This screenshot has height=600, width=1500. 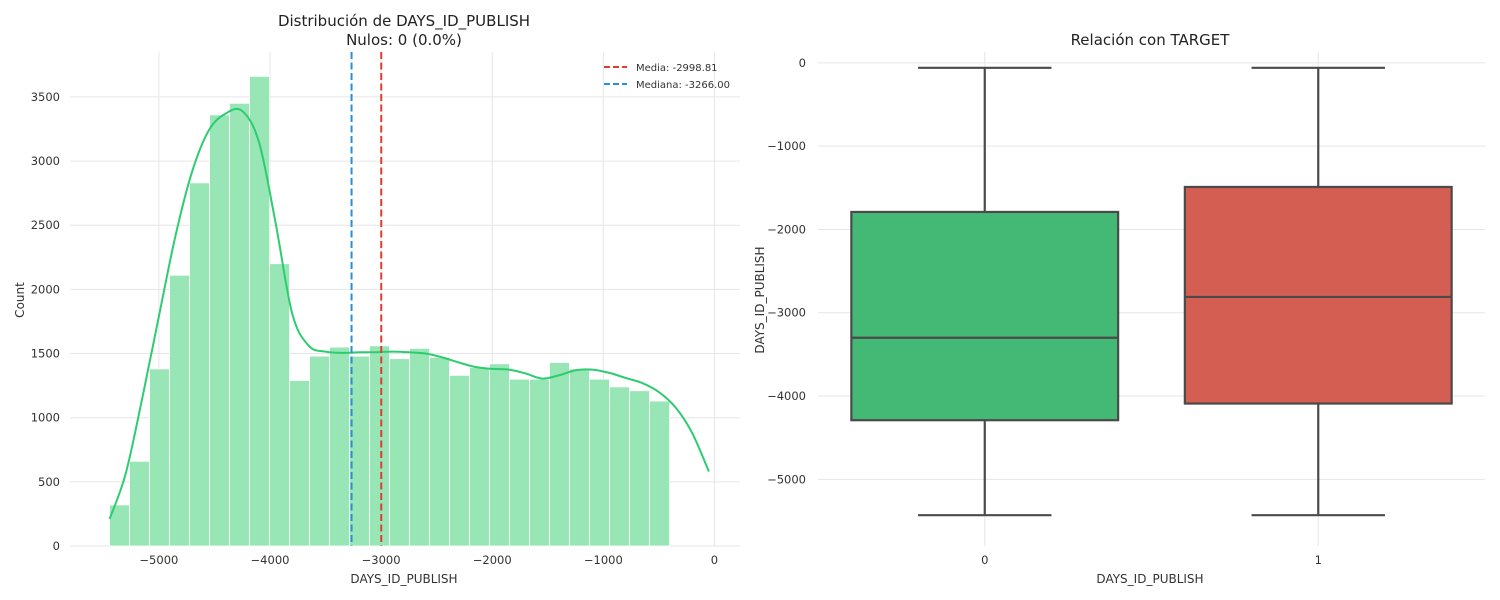 What do you see at coordinates (683, 85) in the screenshot?
I see `legend-label-mediana: Mediana: -3266.00` at bounding box center [683, 85].